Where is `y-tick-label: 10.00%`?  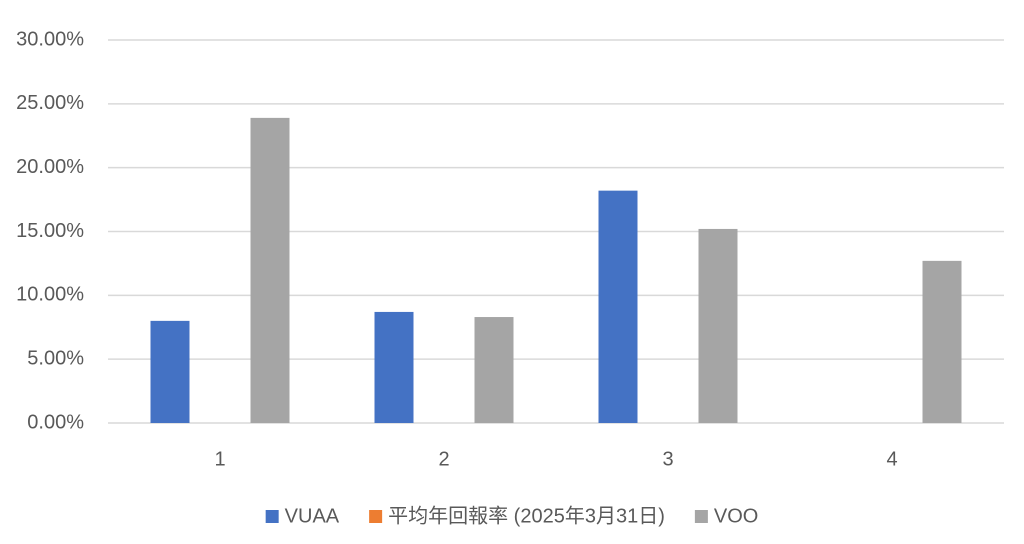 y-tick-label: 10.00% is located at coordinates (50, 295).